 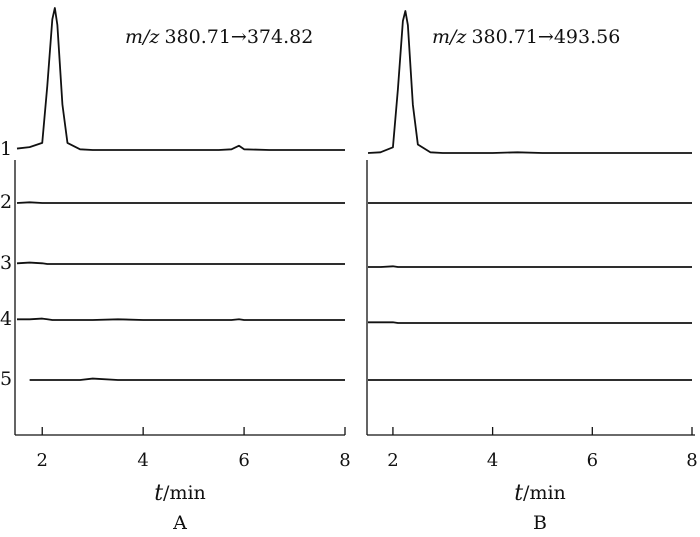 I want to click on trace-label: 3, so click(x=6, y=263).